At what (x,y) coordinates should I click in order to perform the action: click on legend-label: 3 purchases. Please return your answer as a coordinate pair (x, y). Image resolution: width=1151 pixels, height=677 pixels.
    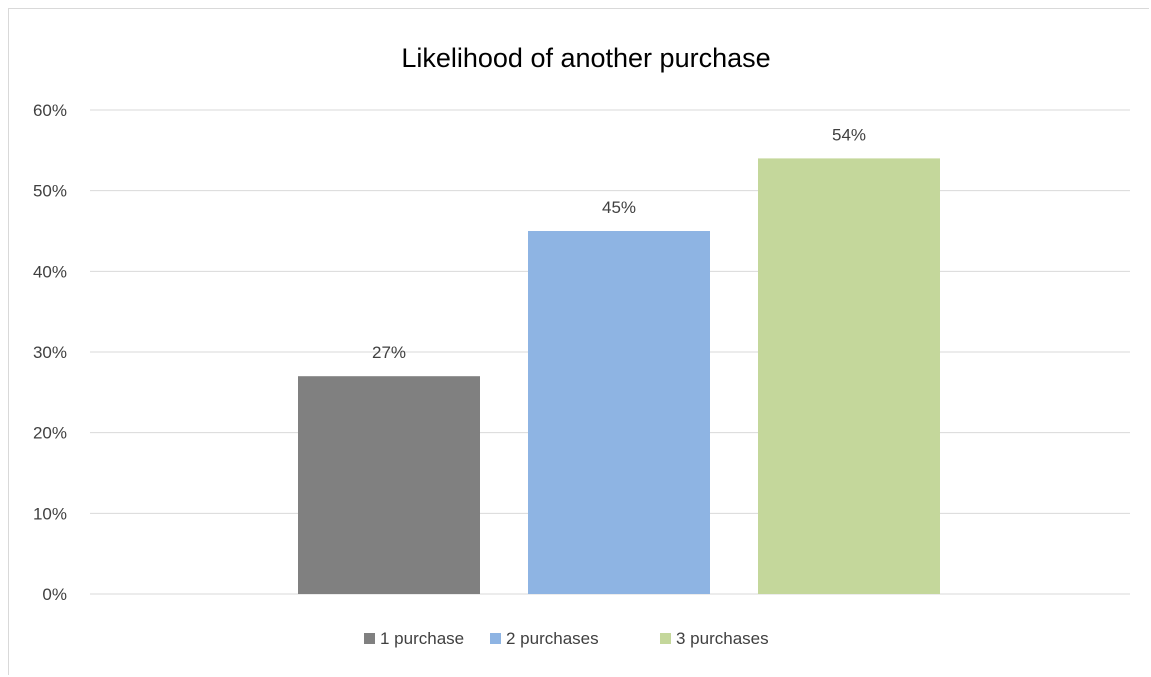
    Looking at the image, I should click on (722, 638).